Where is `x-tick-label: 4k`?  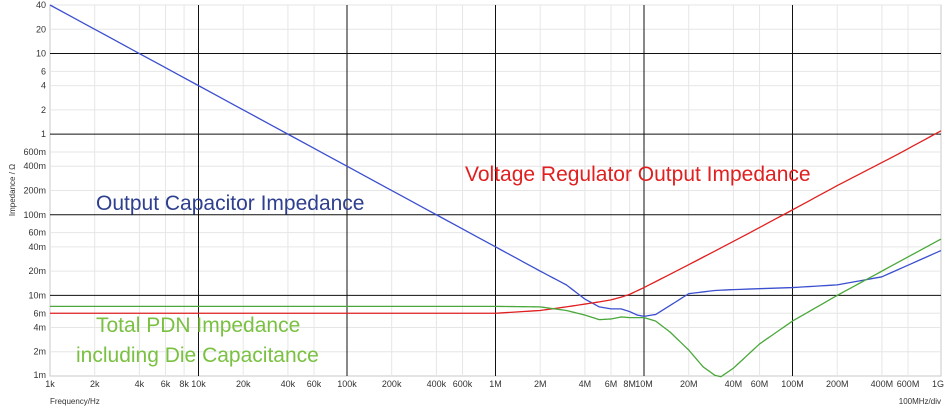 x-tick-label: 4k is located at coordinates (140, 384).